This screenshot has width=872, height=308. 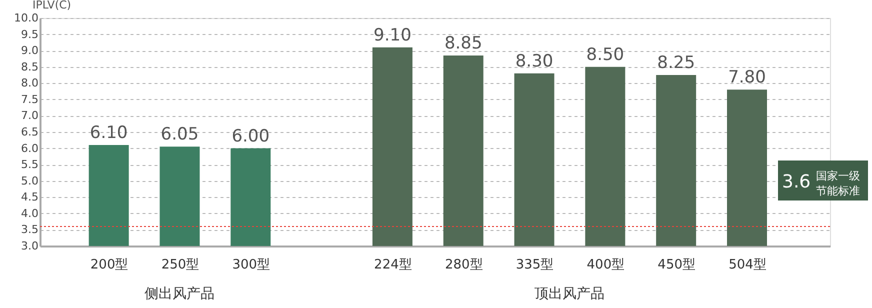 What do you see at coordinates (29, 99) in the screenshot?
I see `y-tick-label: 7.5` at bounding box center [29, 99].